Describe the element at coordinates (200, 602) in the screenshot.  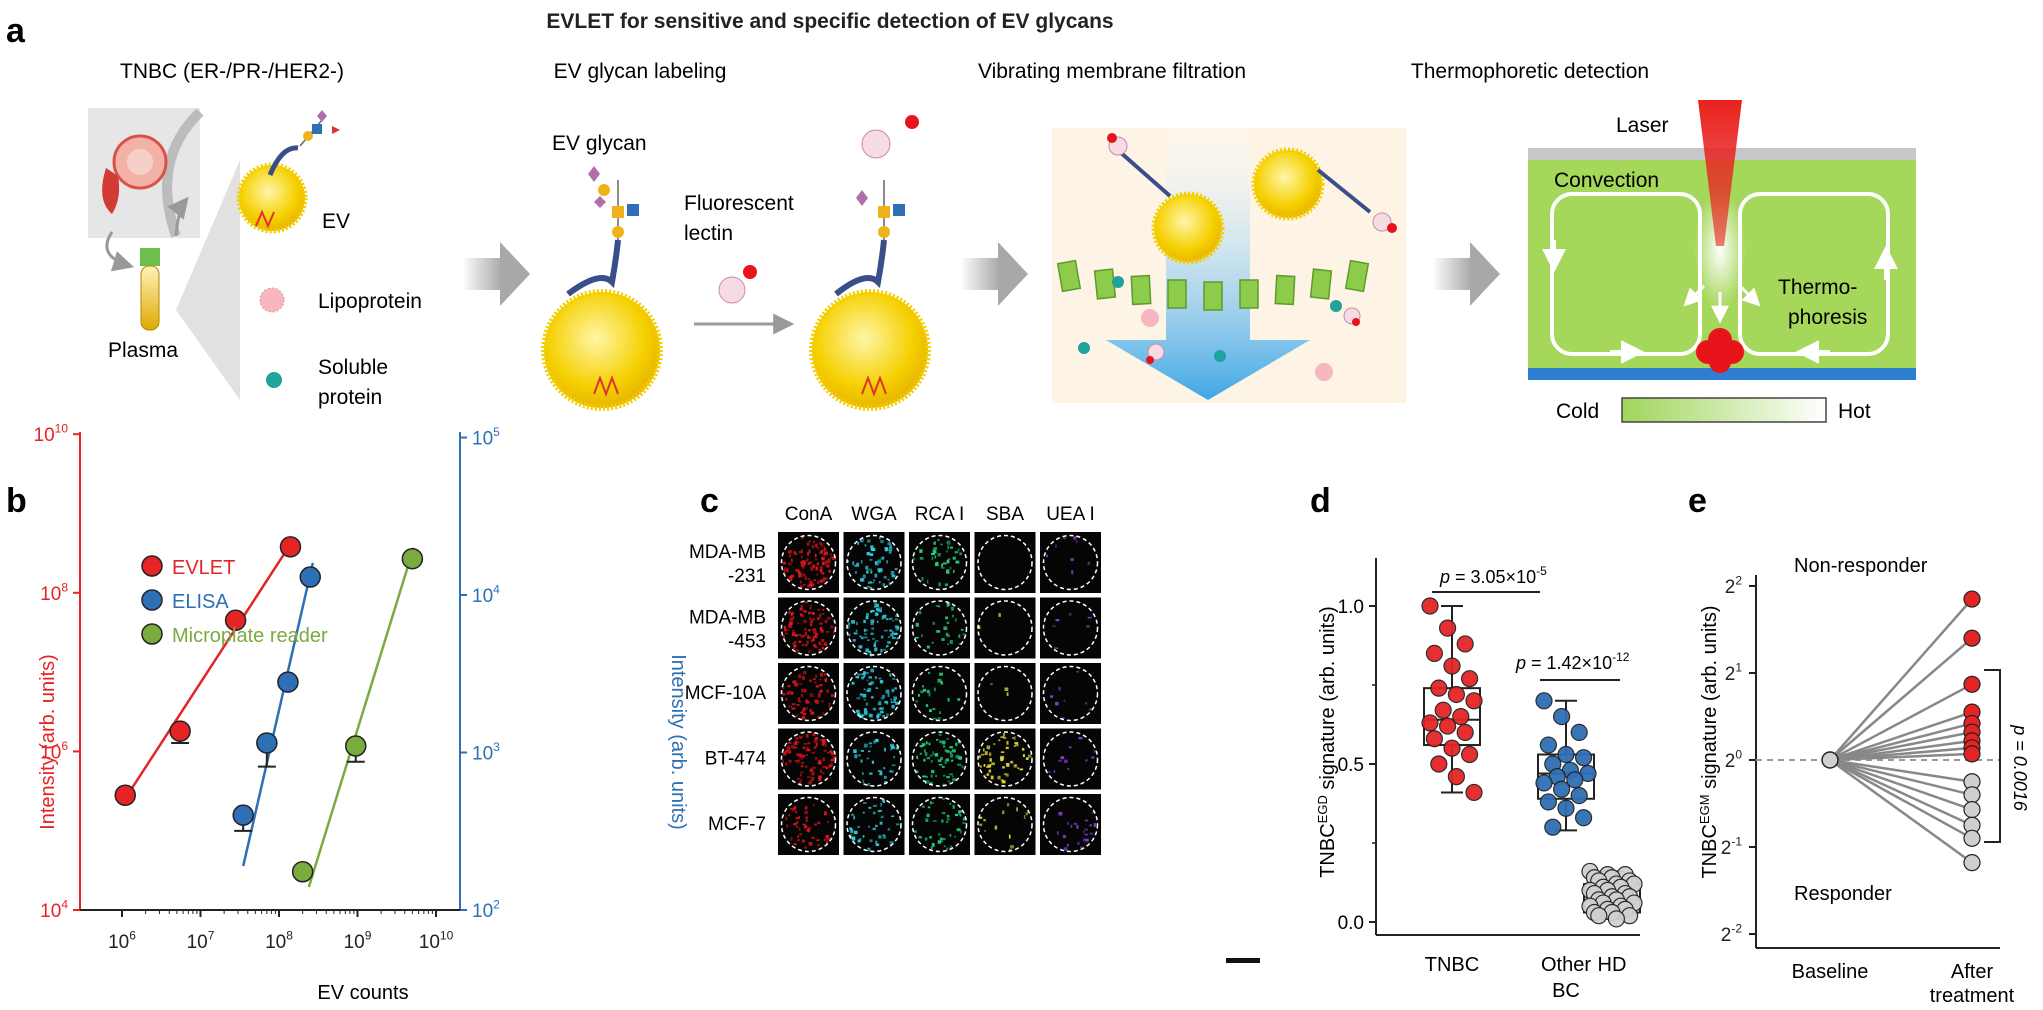
I see `legend-elisa: ELISA` at that location.